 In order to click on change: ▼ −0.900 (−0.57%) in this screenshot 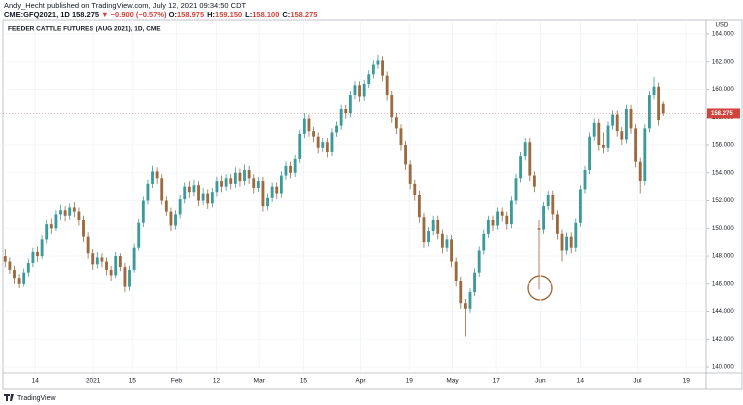, I will do `click(134, 14)`.